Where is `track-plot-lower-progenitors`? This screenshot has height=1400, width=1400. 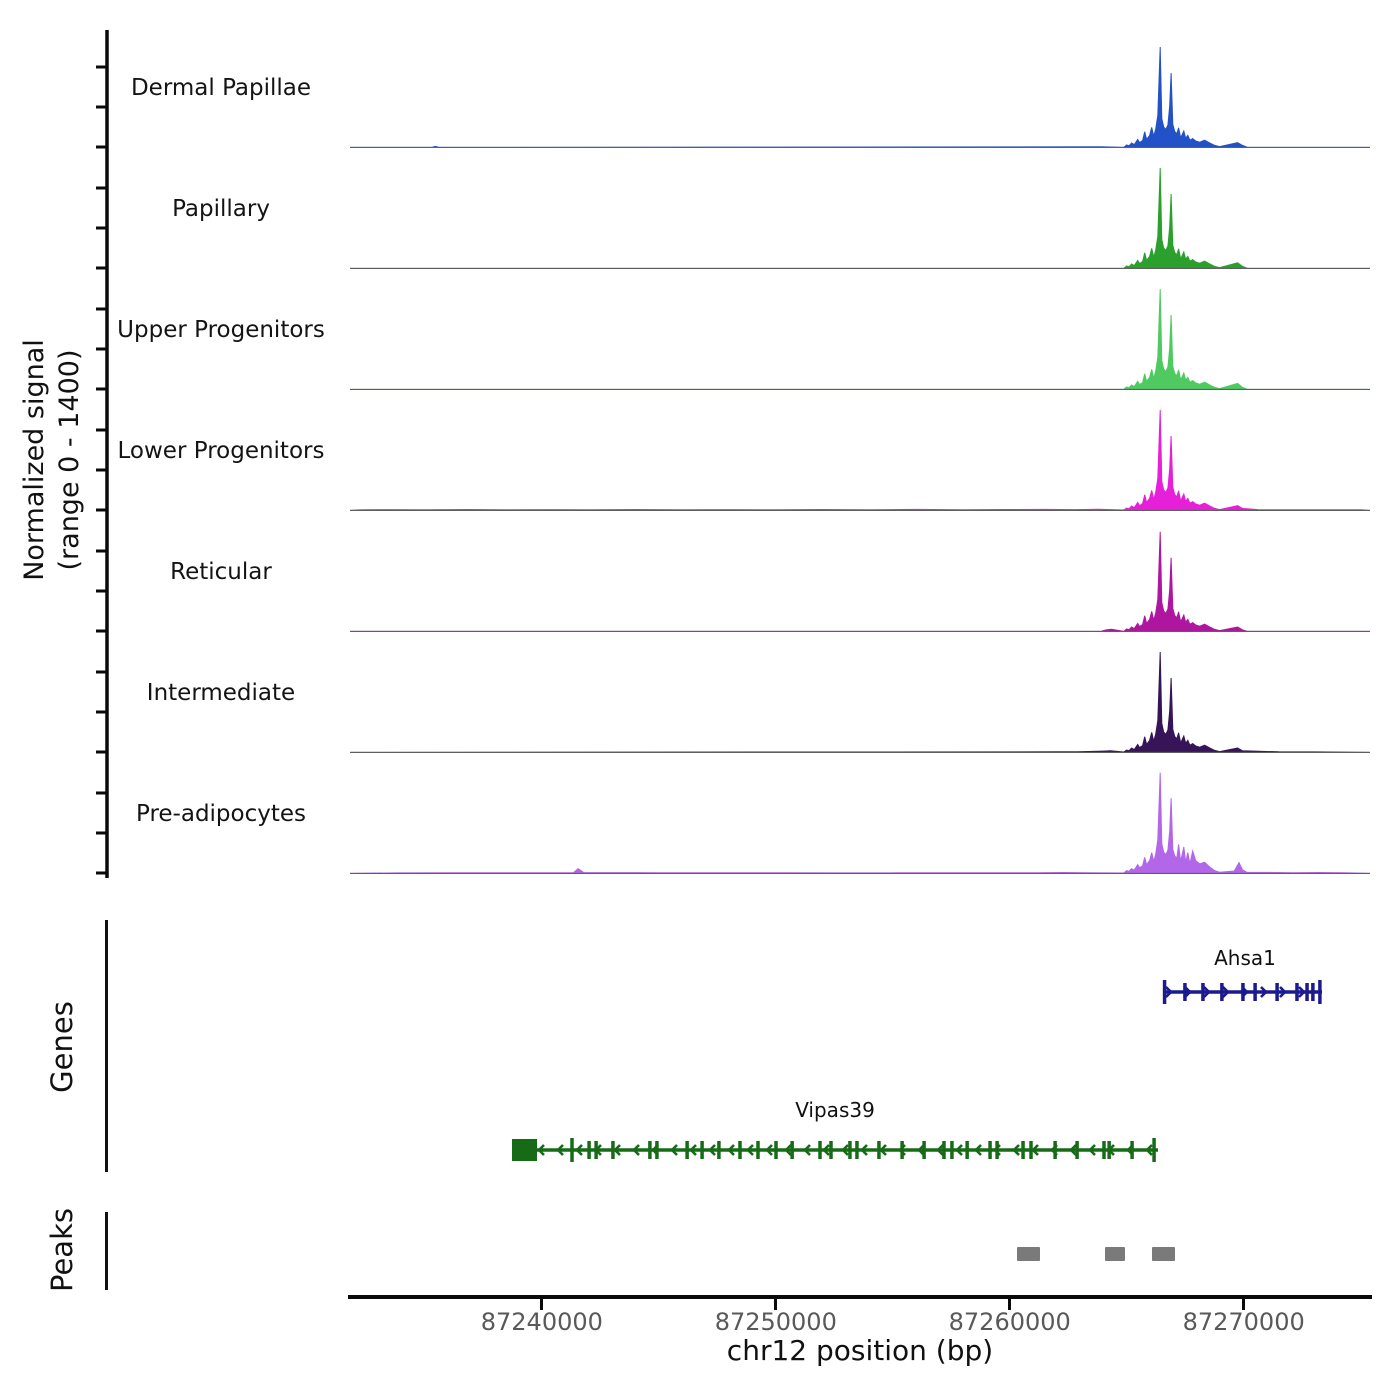
track-plot-lower-progenitors is located at coordinates (860, 454).